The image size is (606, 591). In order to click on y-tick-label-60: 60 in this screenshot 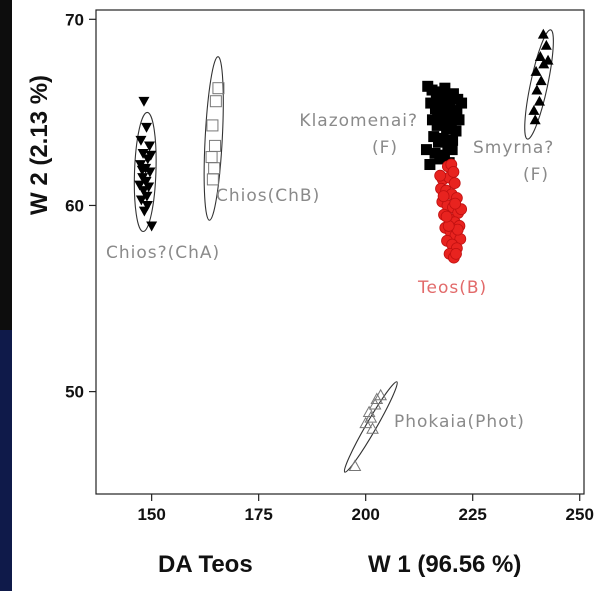, I will do `click(74, 205)`.